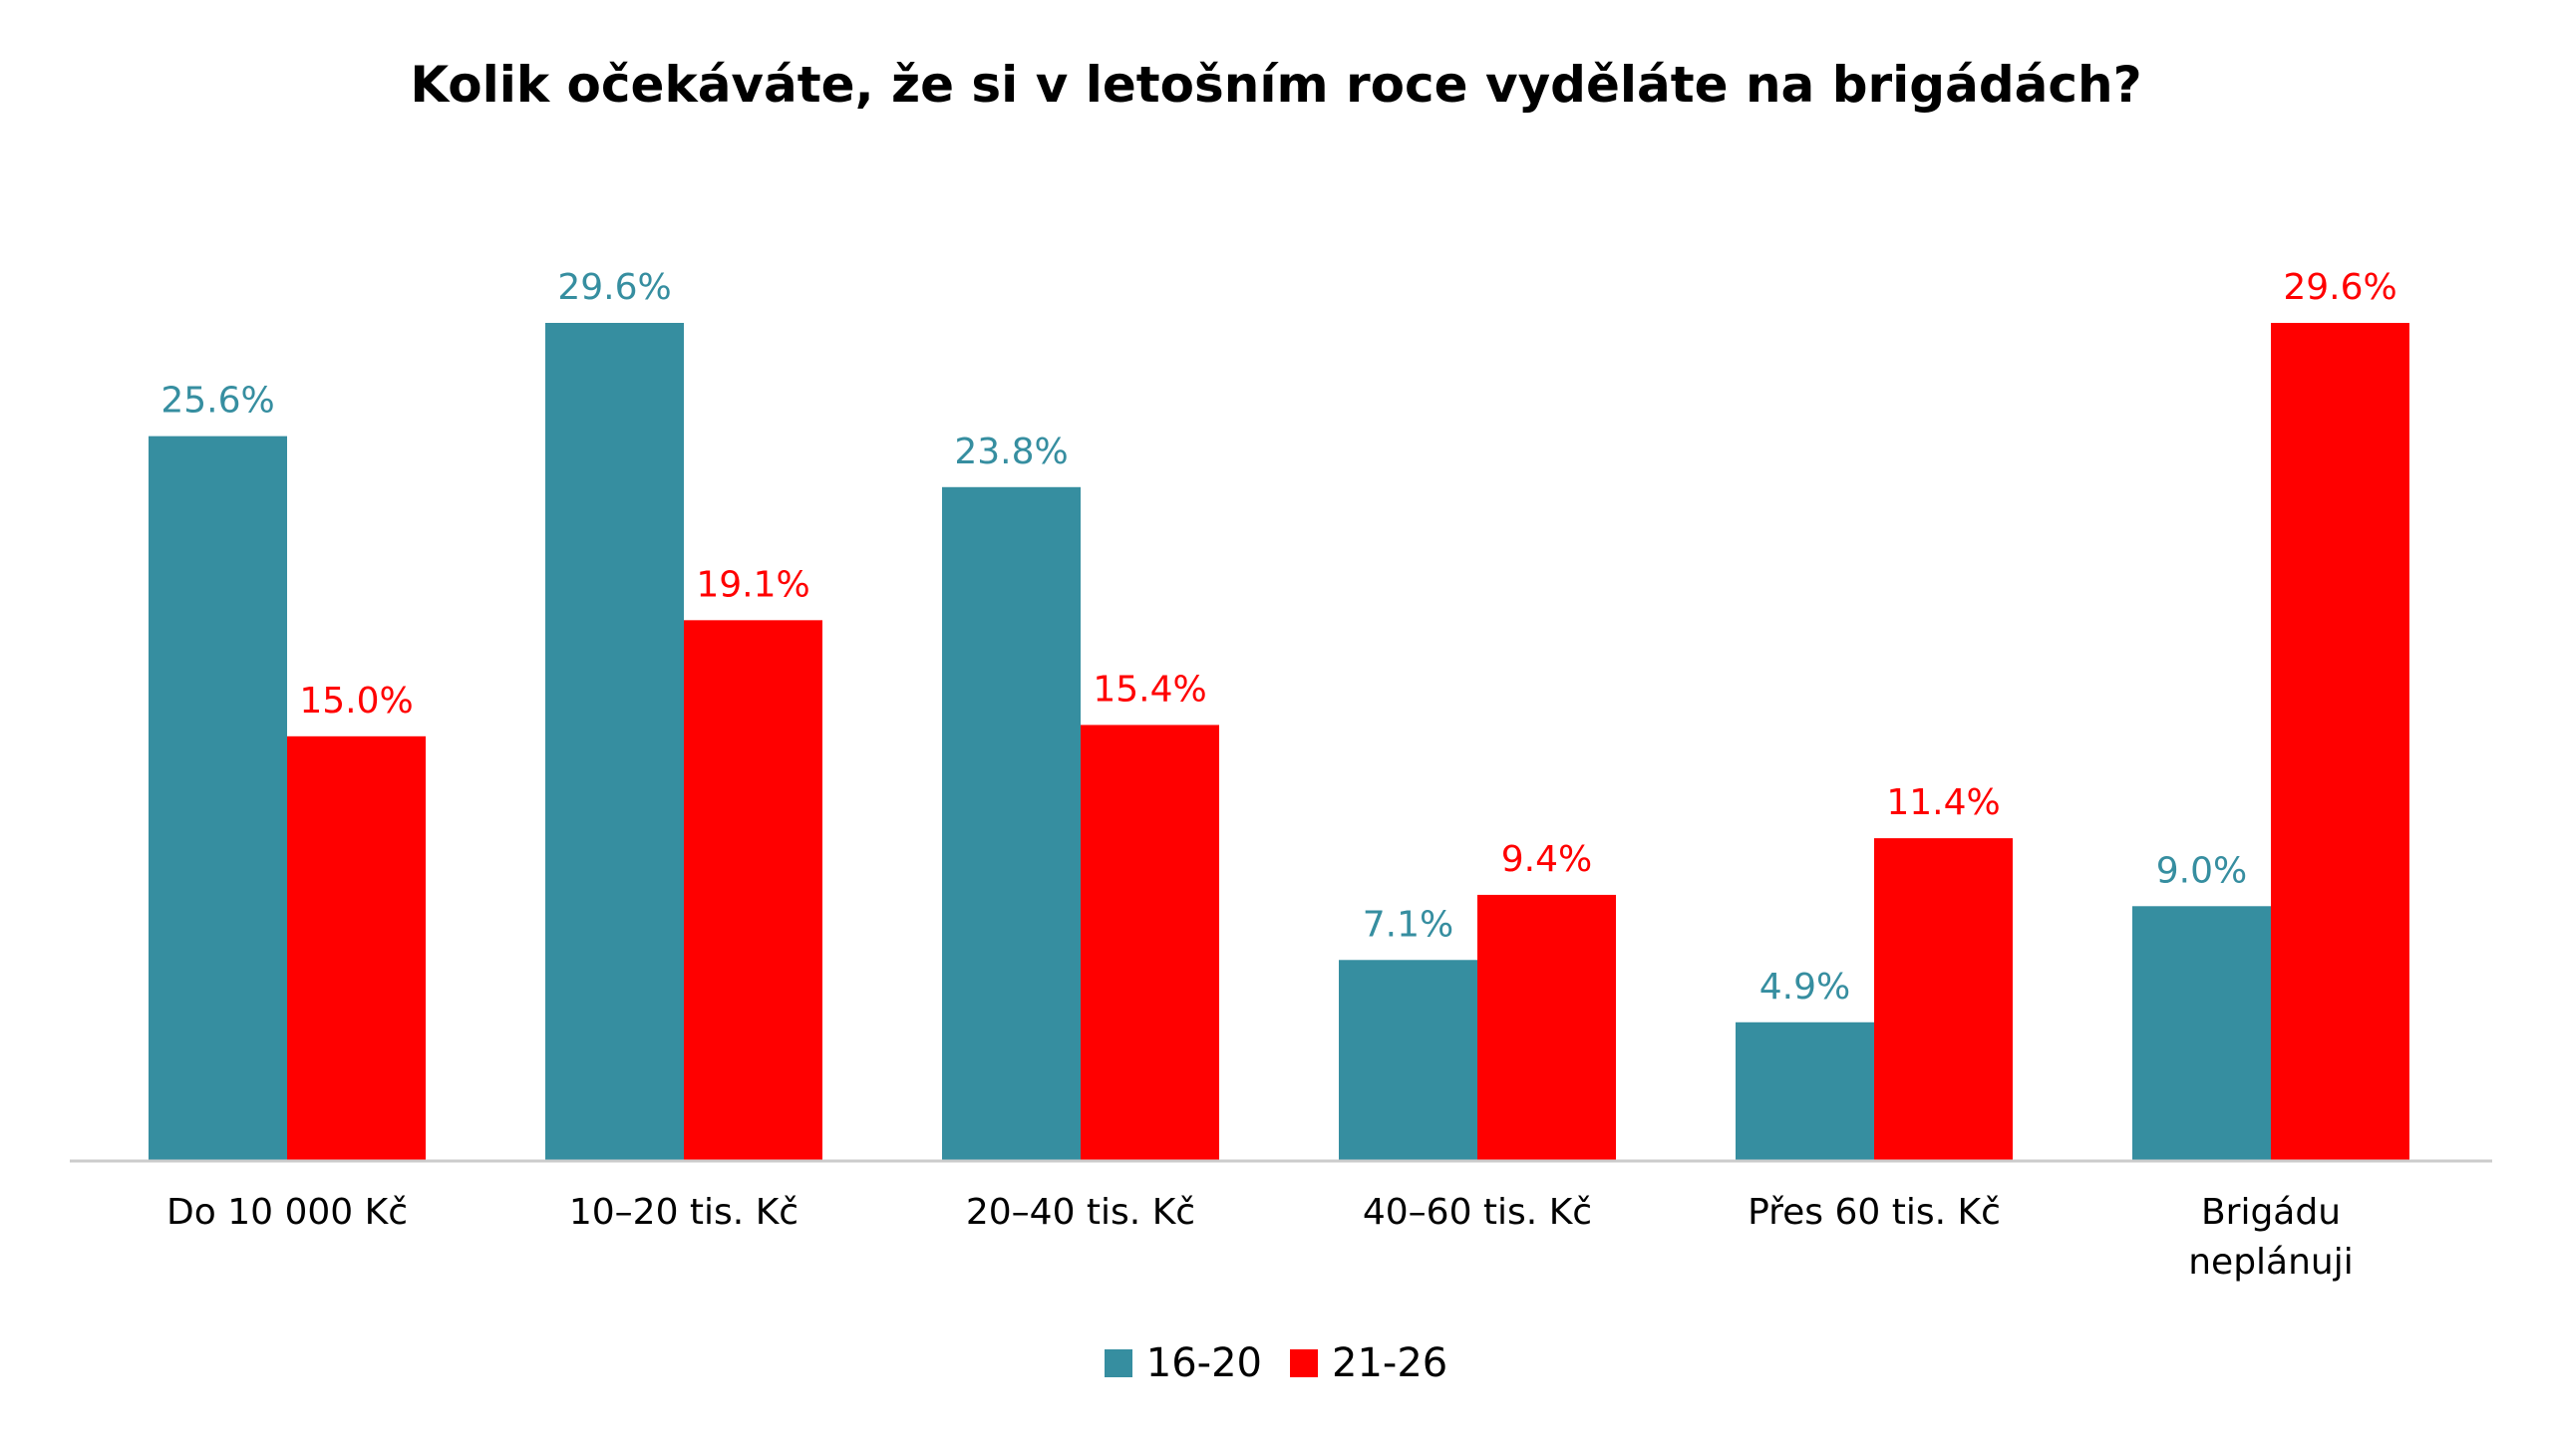  Describe the element at coordinates (1804, 987) in the screenshot. I see `value-label-series-1-cat-5: 4.9%` at that location.